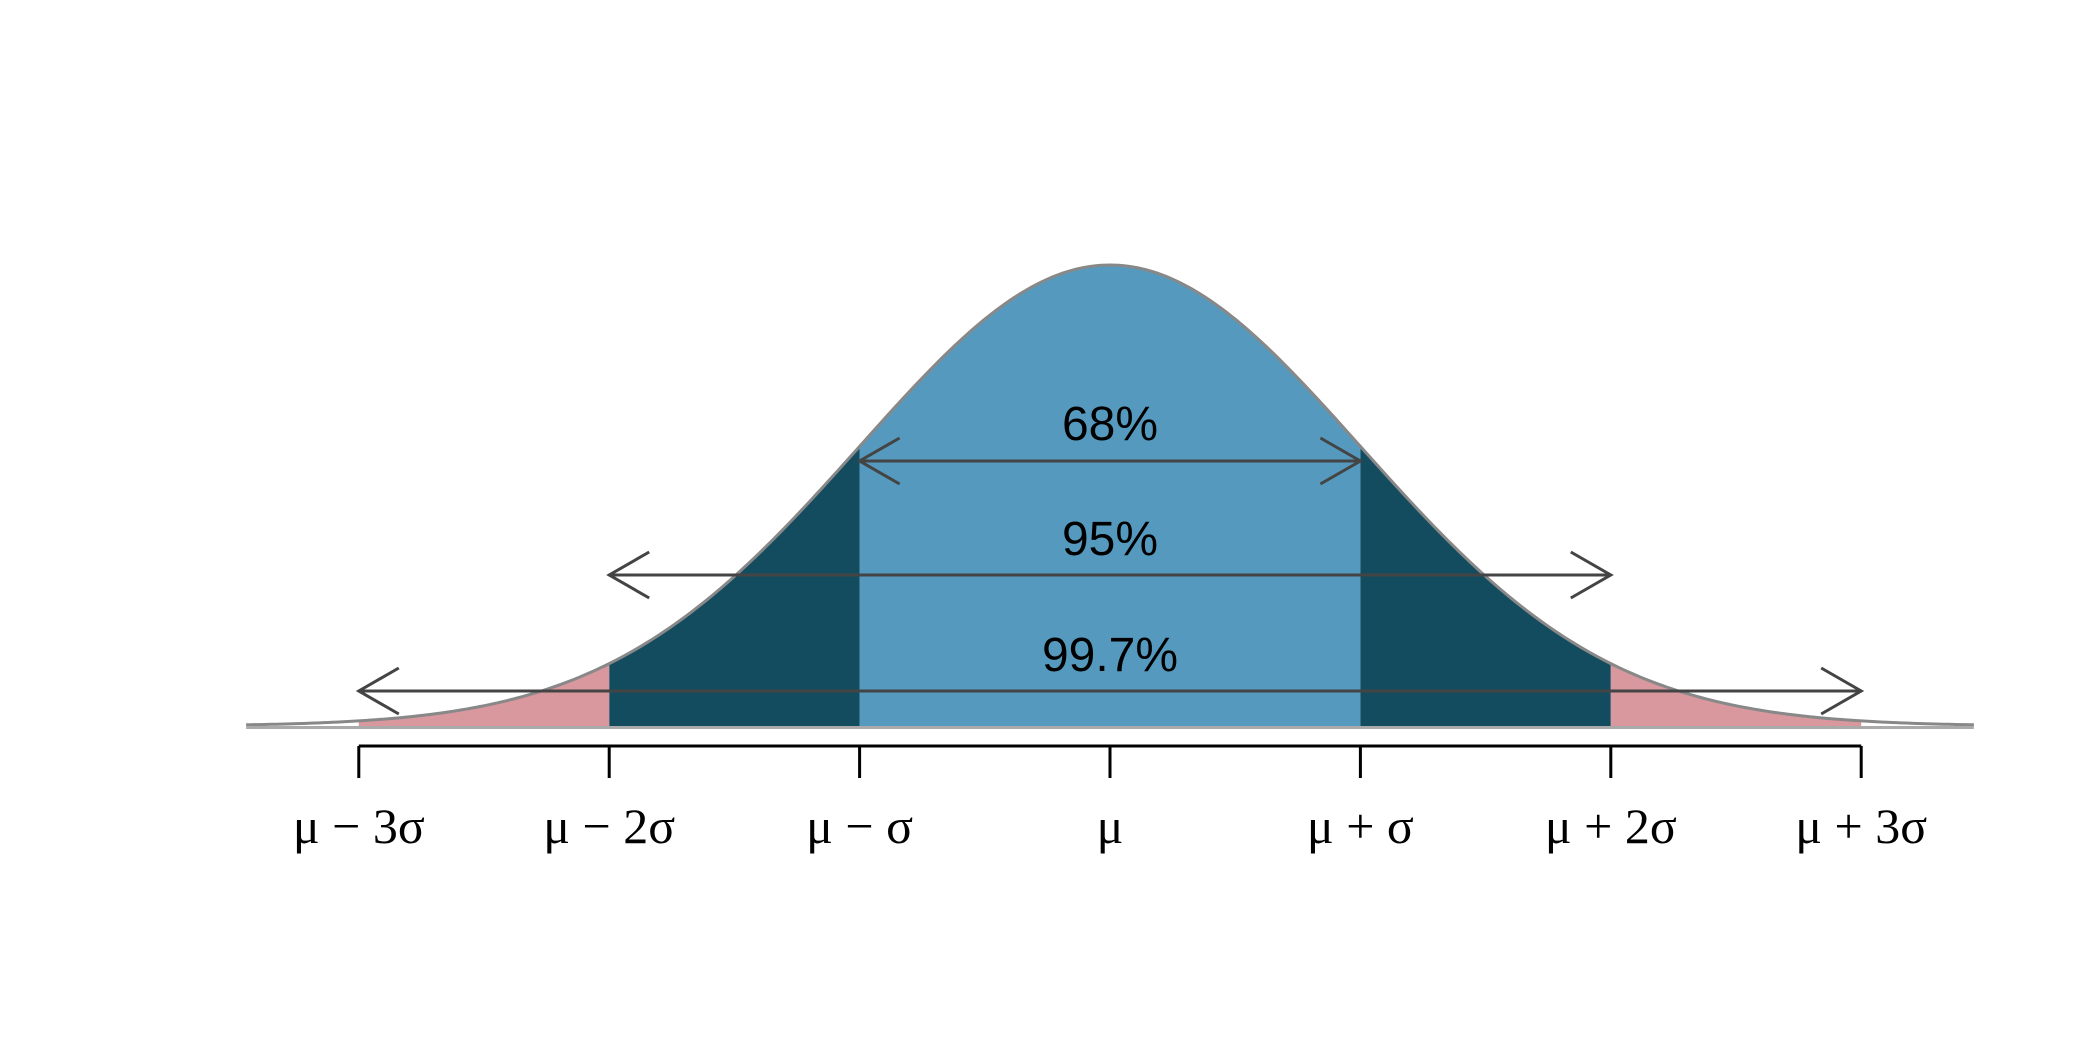 Image resolution: width=2100 pixels, height=1050 pixels. I want to click on tick-label: μ + 2σ, so click(1611, 826).